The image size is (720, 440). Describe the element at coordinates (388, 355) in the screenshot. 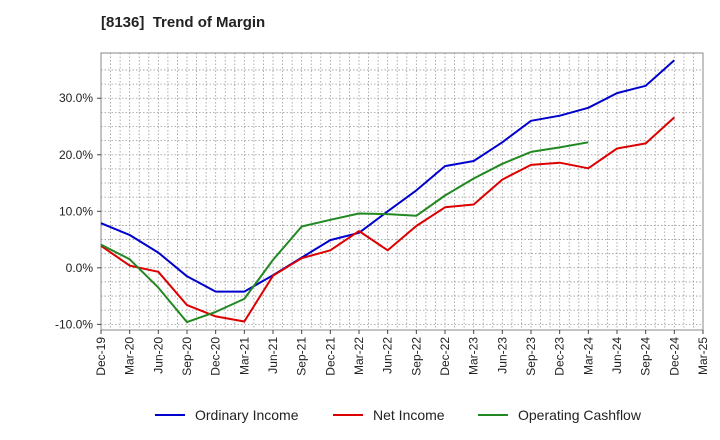

I see `x-tick-label: Jun-22` at that location.